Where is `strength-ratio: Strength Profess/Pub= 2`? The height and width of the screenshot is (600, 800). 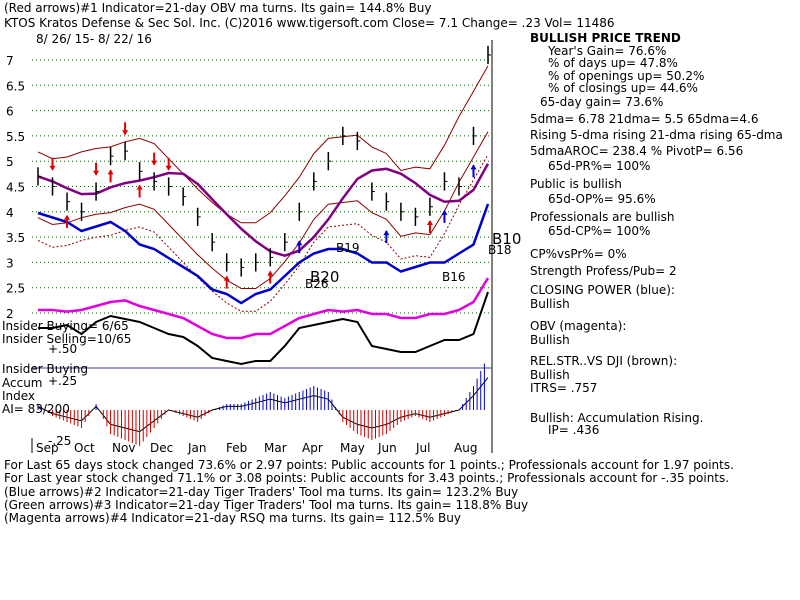 strength-ratio: Strength Profess/Pub= 2 is located at coordinates (603, 271).